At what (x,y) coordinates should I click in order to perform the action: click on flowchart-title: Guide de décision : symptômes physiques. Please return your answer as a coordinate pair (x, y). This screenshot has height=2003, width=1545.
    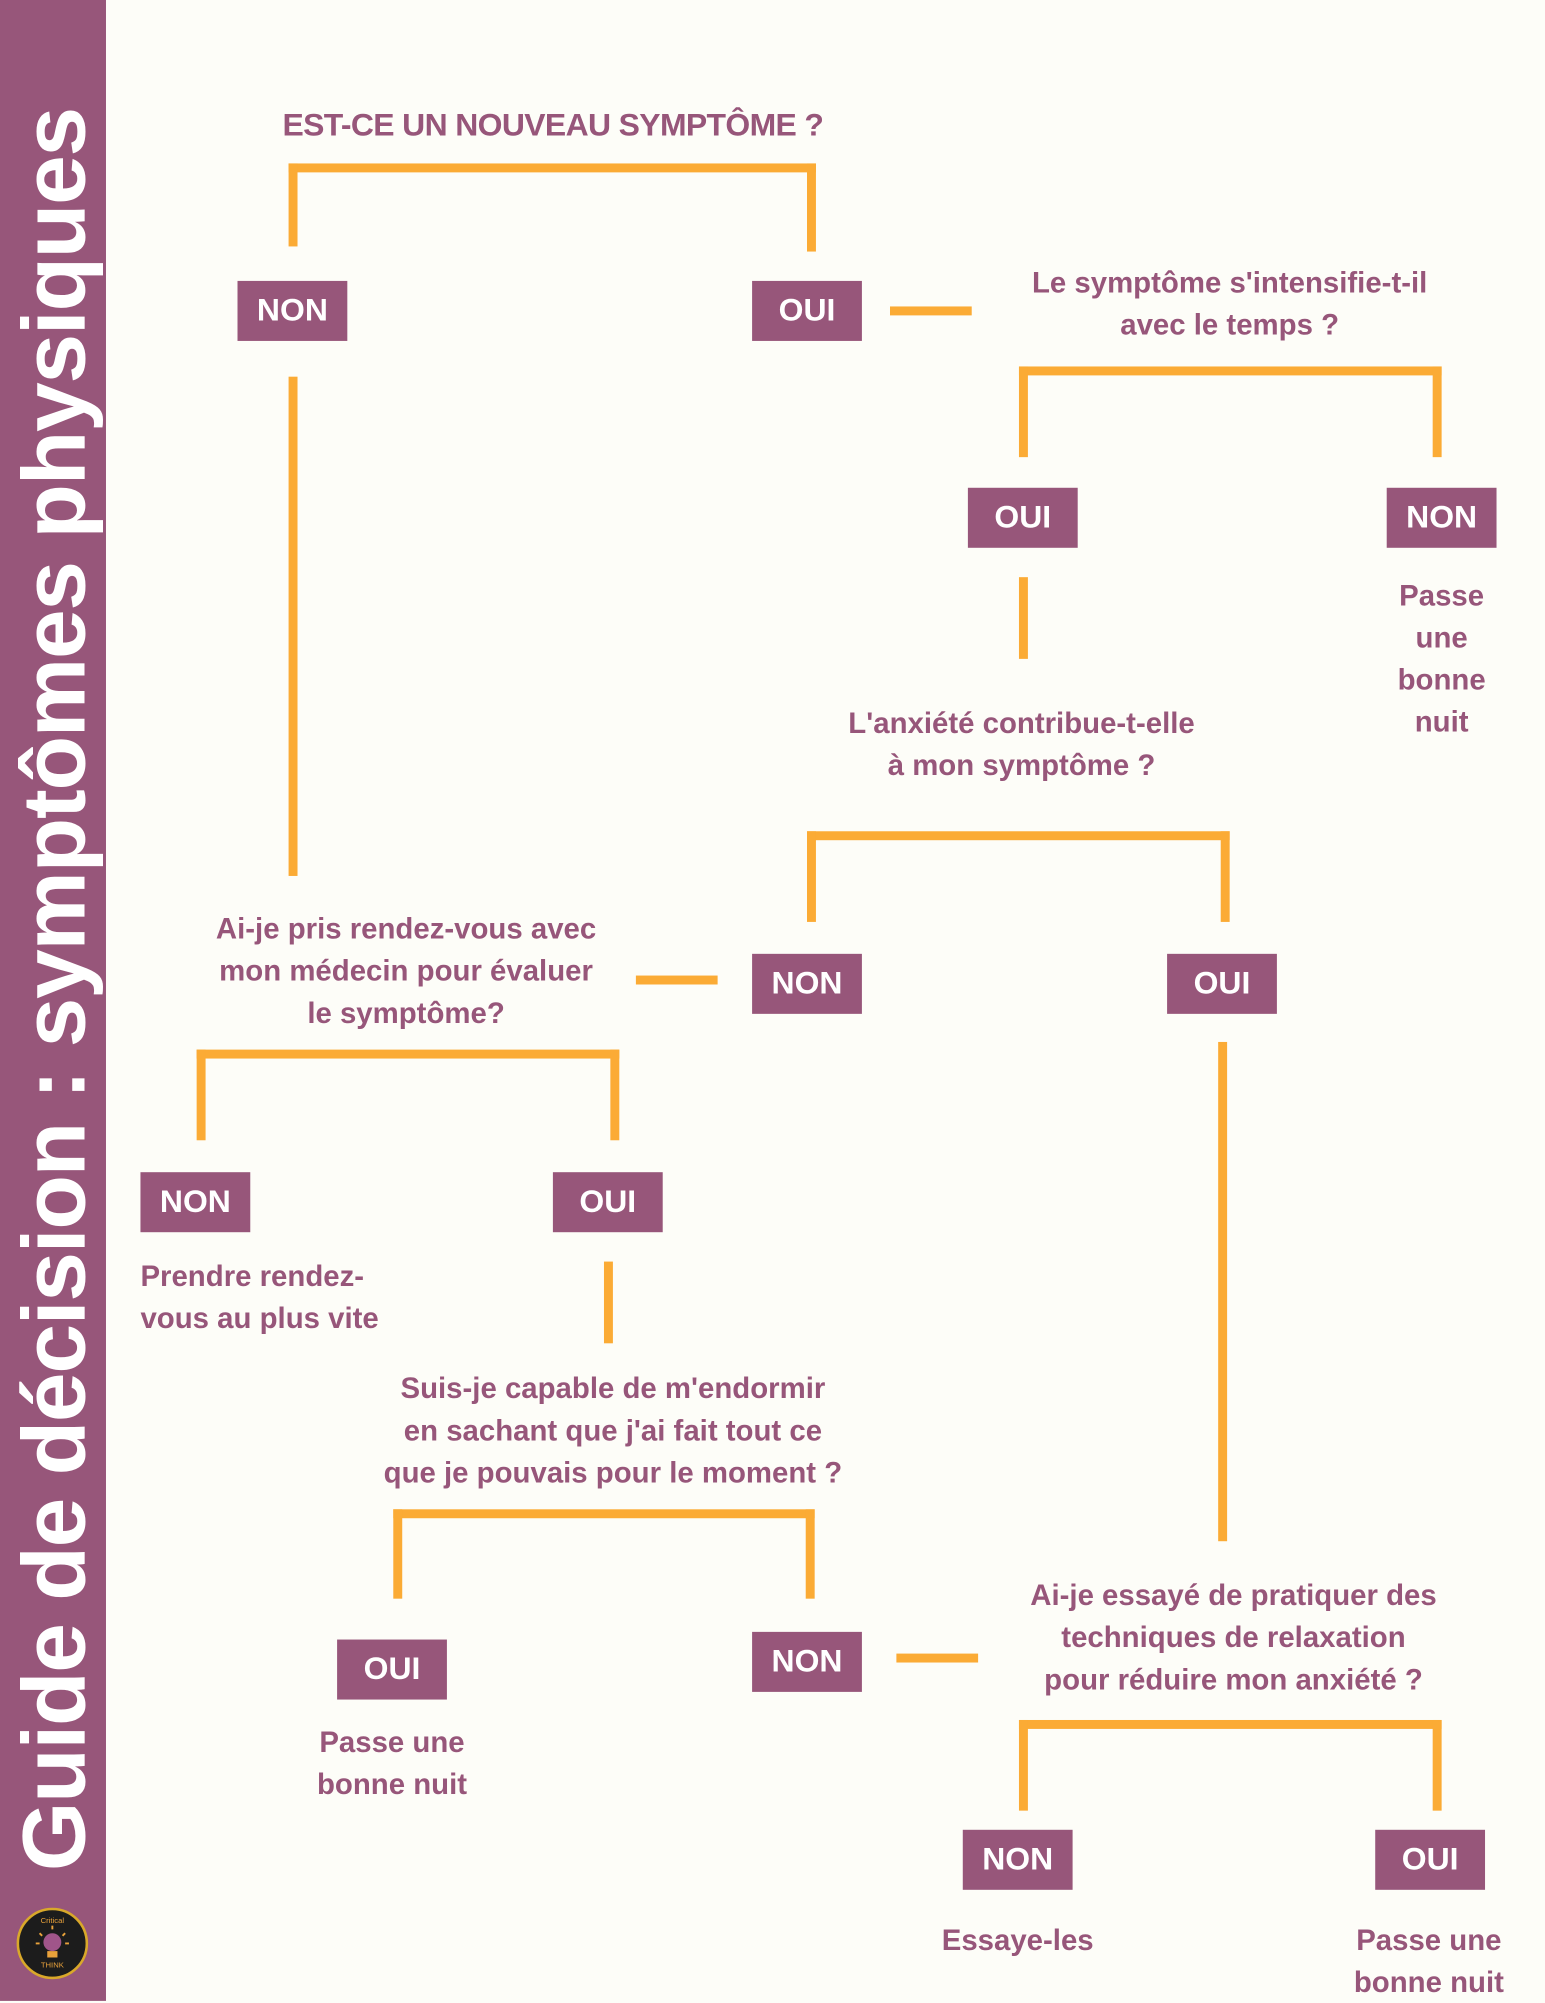
    Looking at the image, I should click on (53, 990).